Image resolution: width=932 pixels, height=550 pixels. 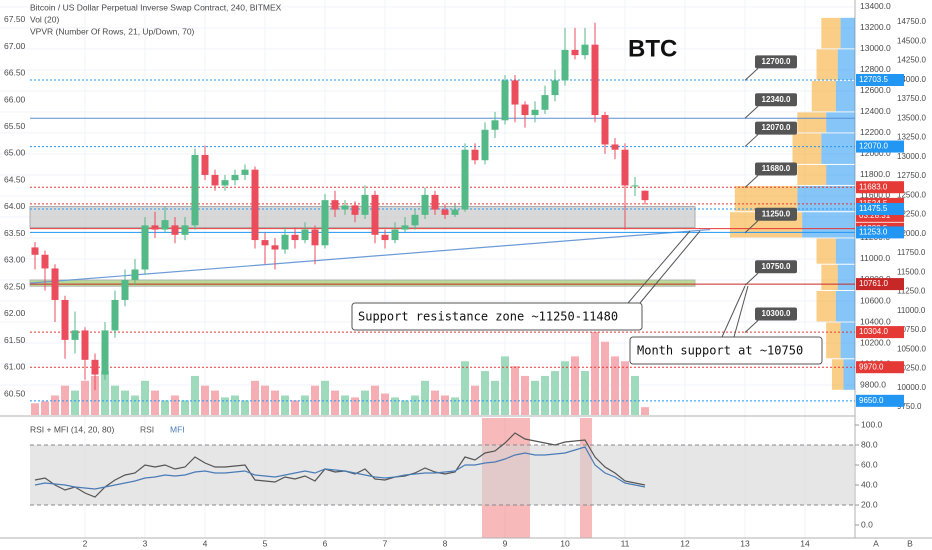 What do you see at coordinates (869, 504) in the screenshot?
I see `osc-tick-label: 20.0` at bounding box center [869, 504].